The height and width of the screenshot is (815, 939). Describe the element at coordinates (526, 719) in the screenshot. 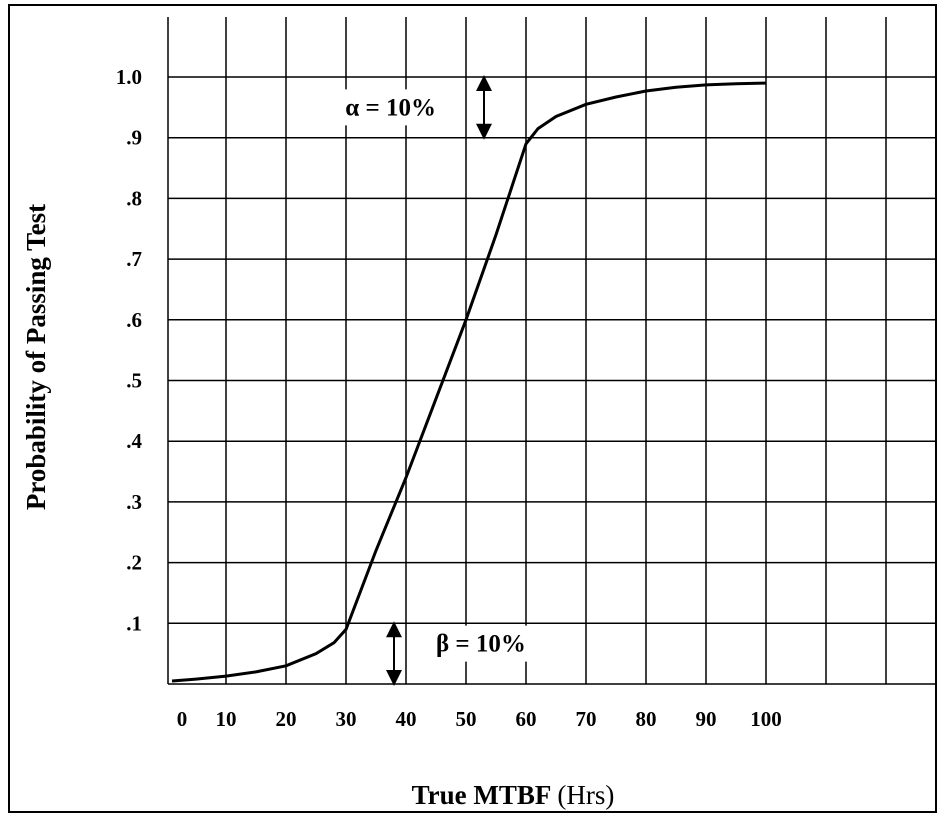

I see `x-tick-label-60: 60` at that location.